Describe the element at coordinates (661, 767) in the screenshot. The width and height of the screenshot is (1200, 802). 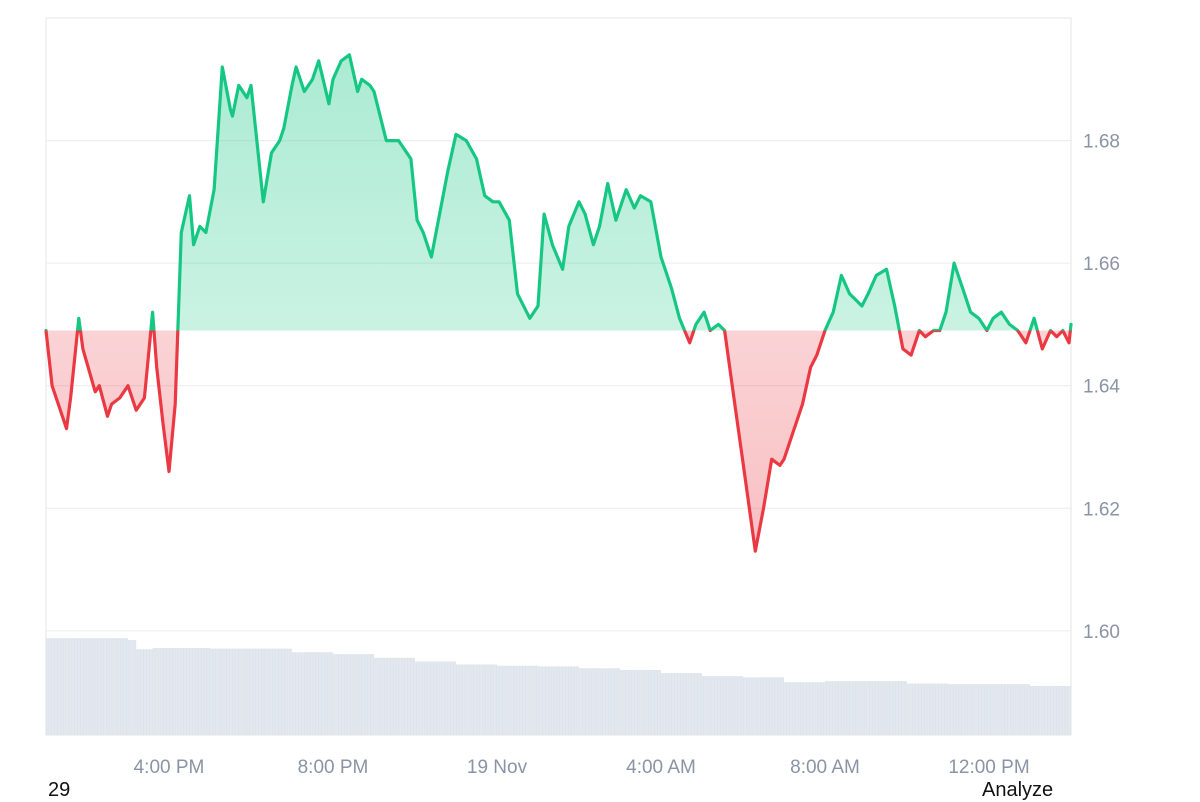
I see `x-tick-label: 4:00 AM` at that location.